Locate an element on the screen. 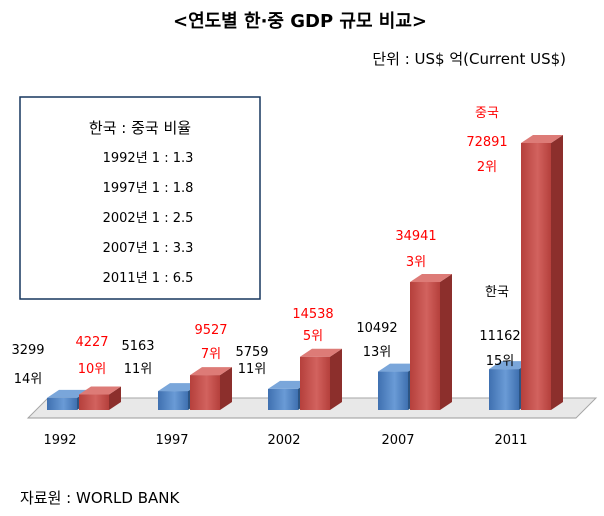  china-bar-2007 is located at coordinates (431, 342).